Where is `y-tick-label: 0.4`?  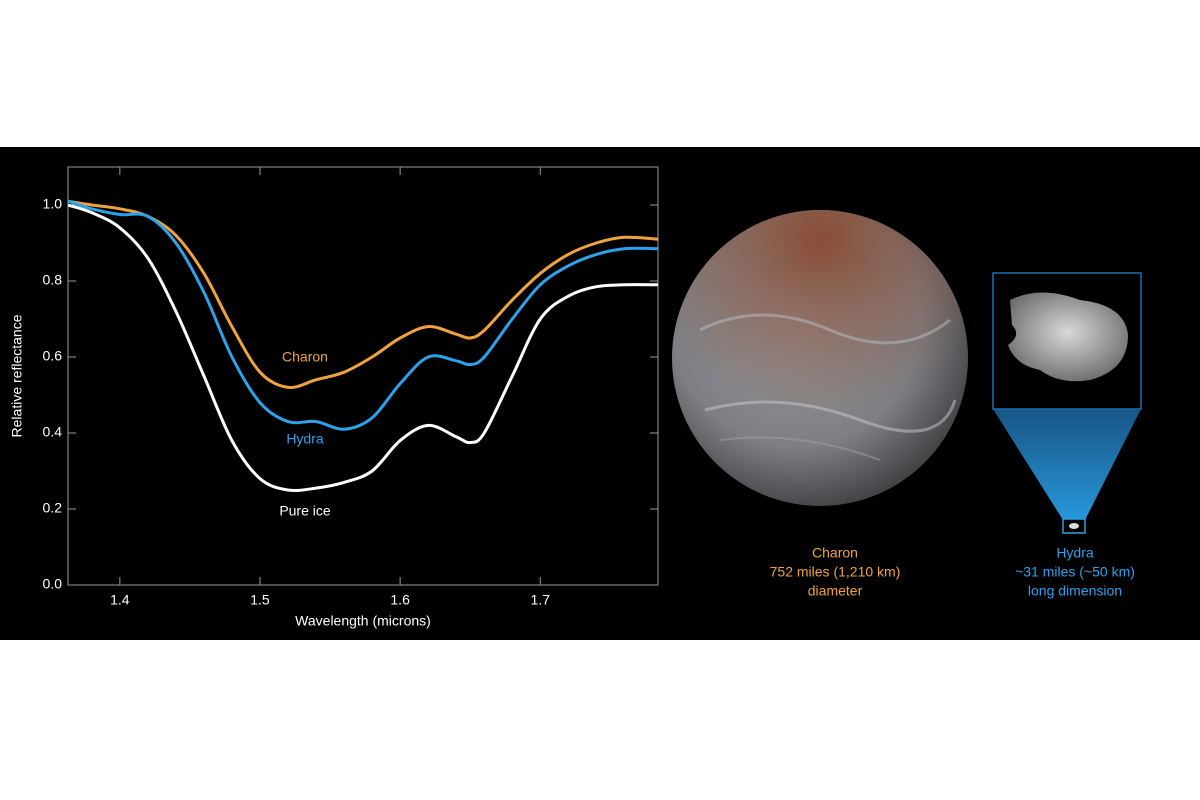
y-tick-label: 0.4 is located at coordinates (53, 432).